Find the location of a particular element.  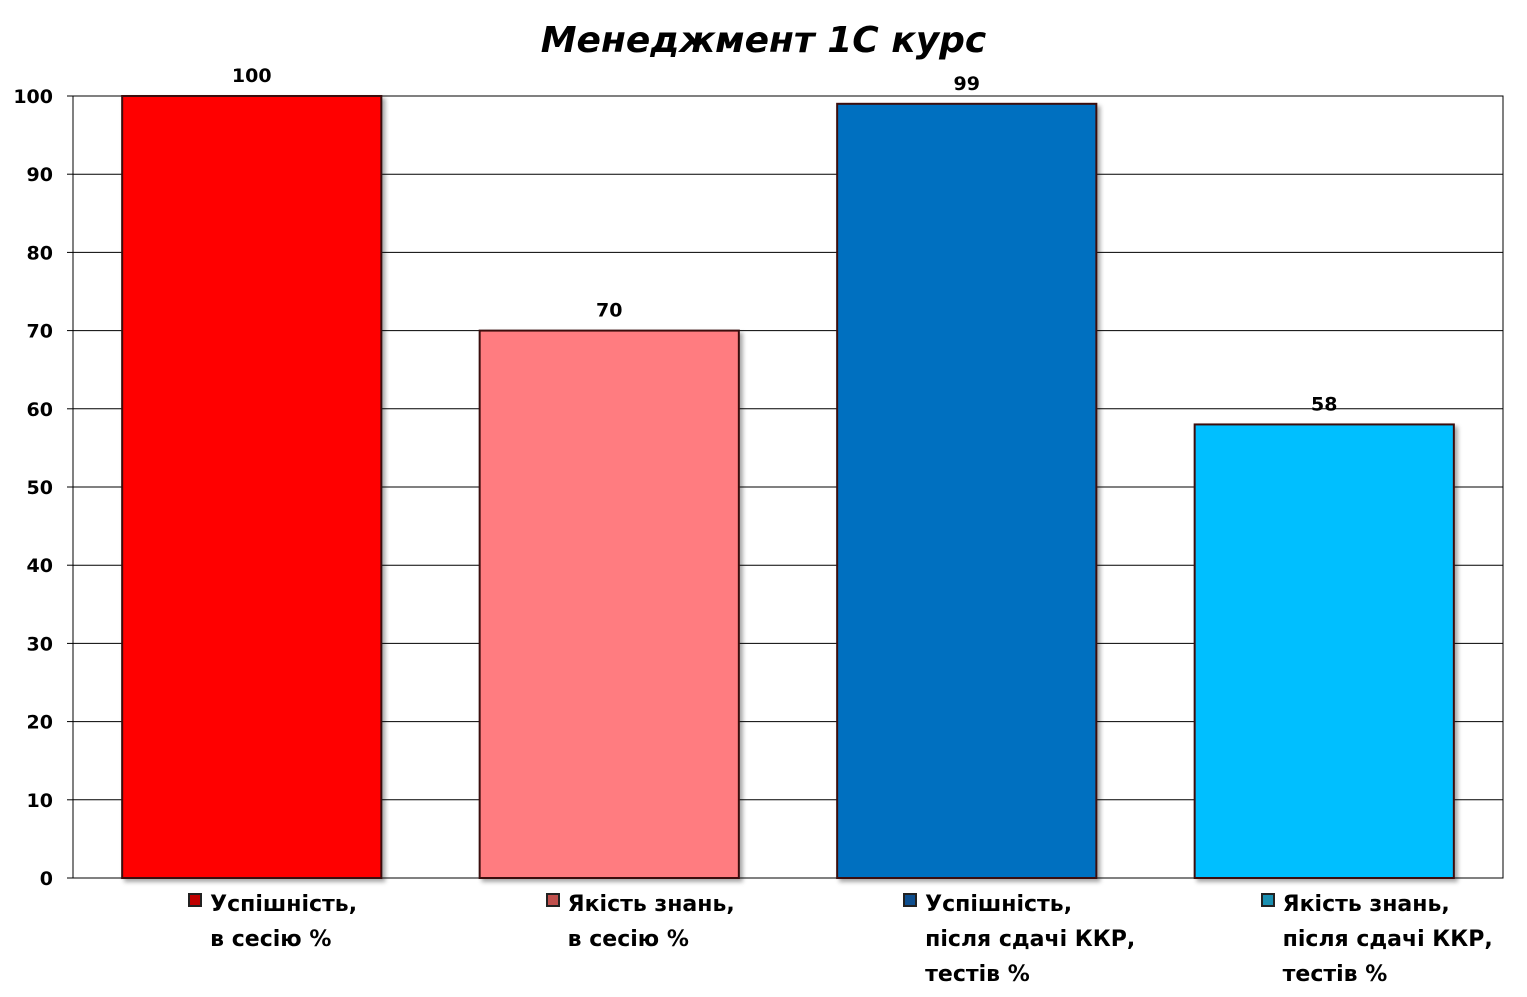

legend-item: Успішність, в сесію % is located at coordinates (272, 922).